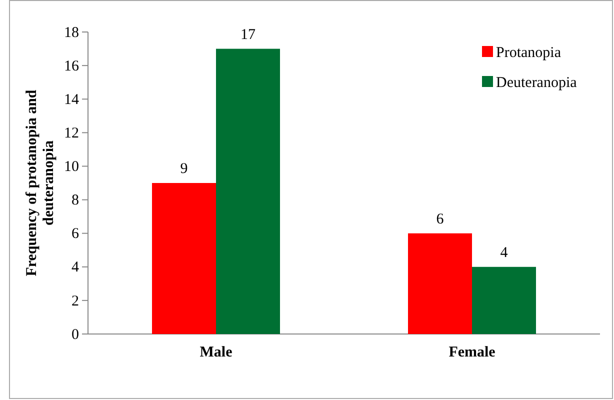 The image size is (614, 400). Describe the element at coordinates (72, 66) in the screenshot. I see `y-tick-label: 16` at that location.